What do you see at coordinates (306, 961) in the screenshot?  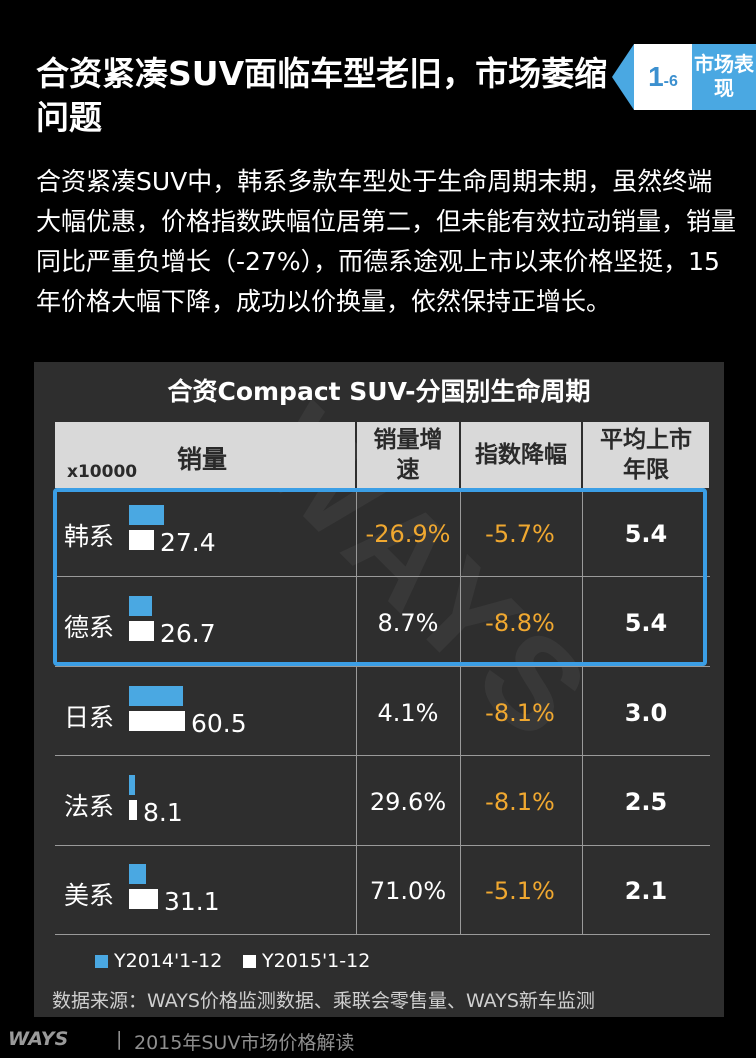 I see `legend-item-2015: Y2015'1-12` at bounding box center [306, 961].